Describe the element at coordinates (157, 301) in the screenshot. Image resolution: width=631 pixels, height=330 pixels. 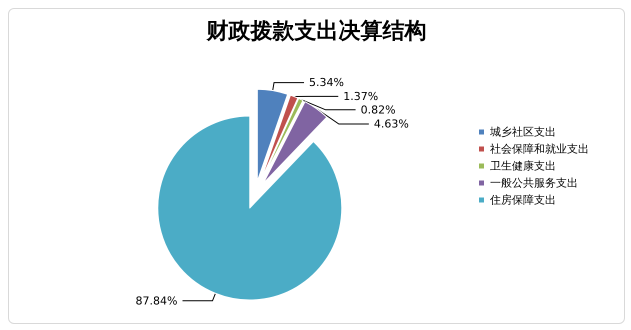
I see `data-label: 87.84%` at that location.